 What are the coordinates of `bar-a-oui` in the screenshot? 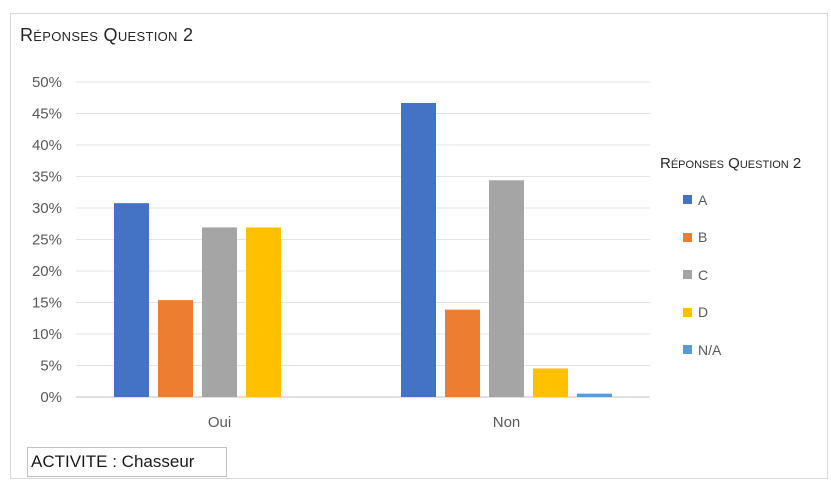 It's located at (131, 300).